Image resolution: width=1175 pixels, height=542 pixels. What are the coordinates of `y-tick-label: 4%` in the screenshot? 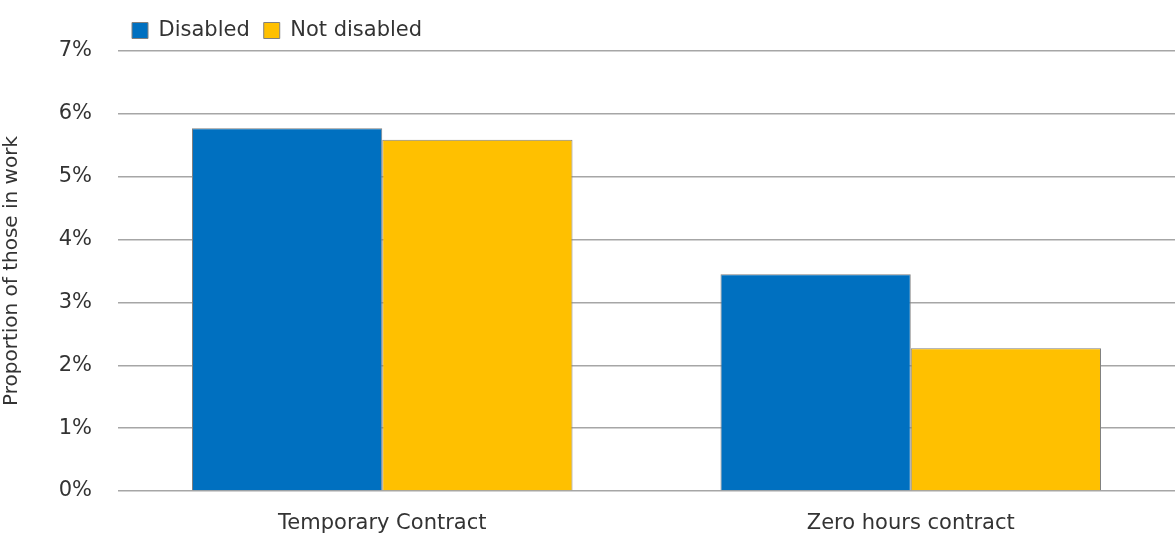 It's located at (75, 238).